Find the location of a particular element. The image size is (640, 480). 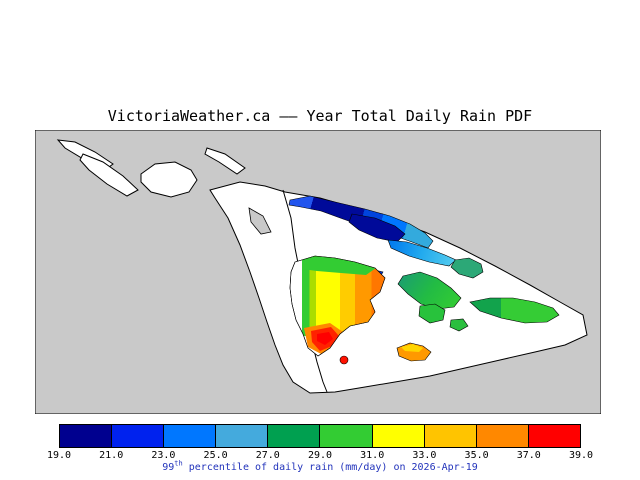

island-red-dot is located at coordinates (344, 360).